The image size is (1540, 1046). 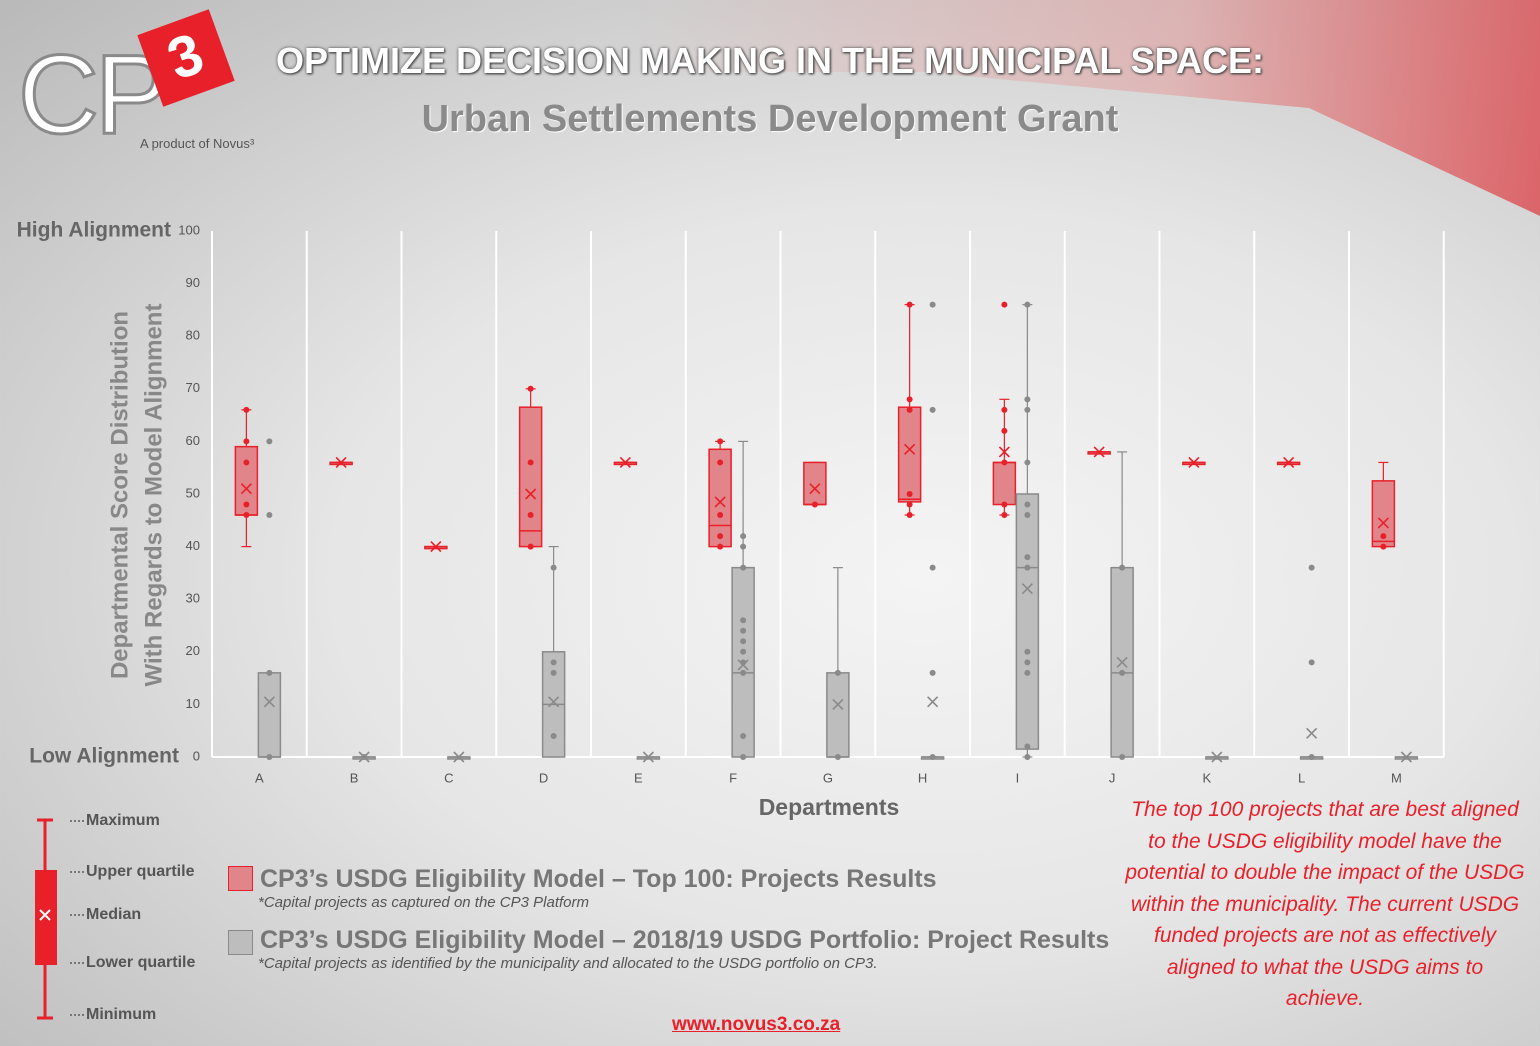 I want to click on x-tick-label: G, so click(x=828, y=777).